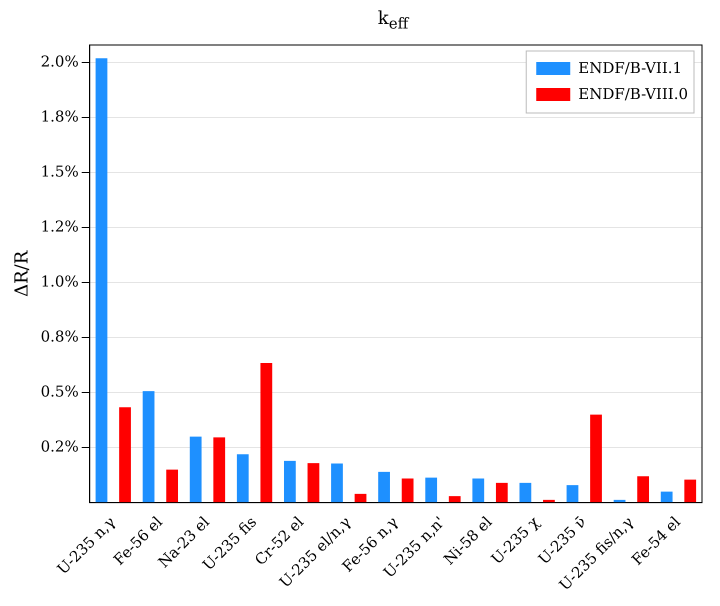  I want to click on y-tick-label: 1.2%, so click(59, 226).